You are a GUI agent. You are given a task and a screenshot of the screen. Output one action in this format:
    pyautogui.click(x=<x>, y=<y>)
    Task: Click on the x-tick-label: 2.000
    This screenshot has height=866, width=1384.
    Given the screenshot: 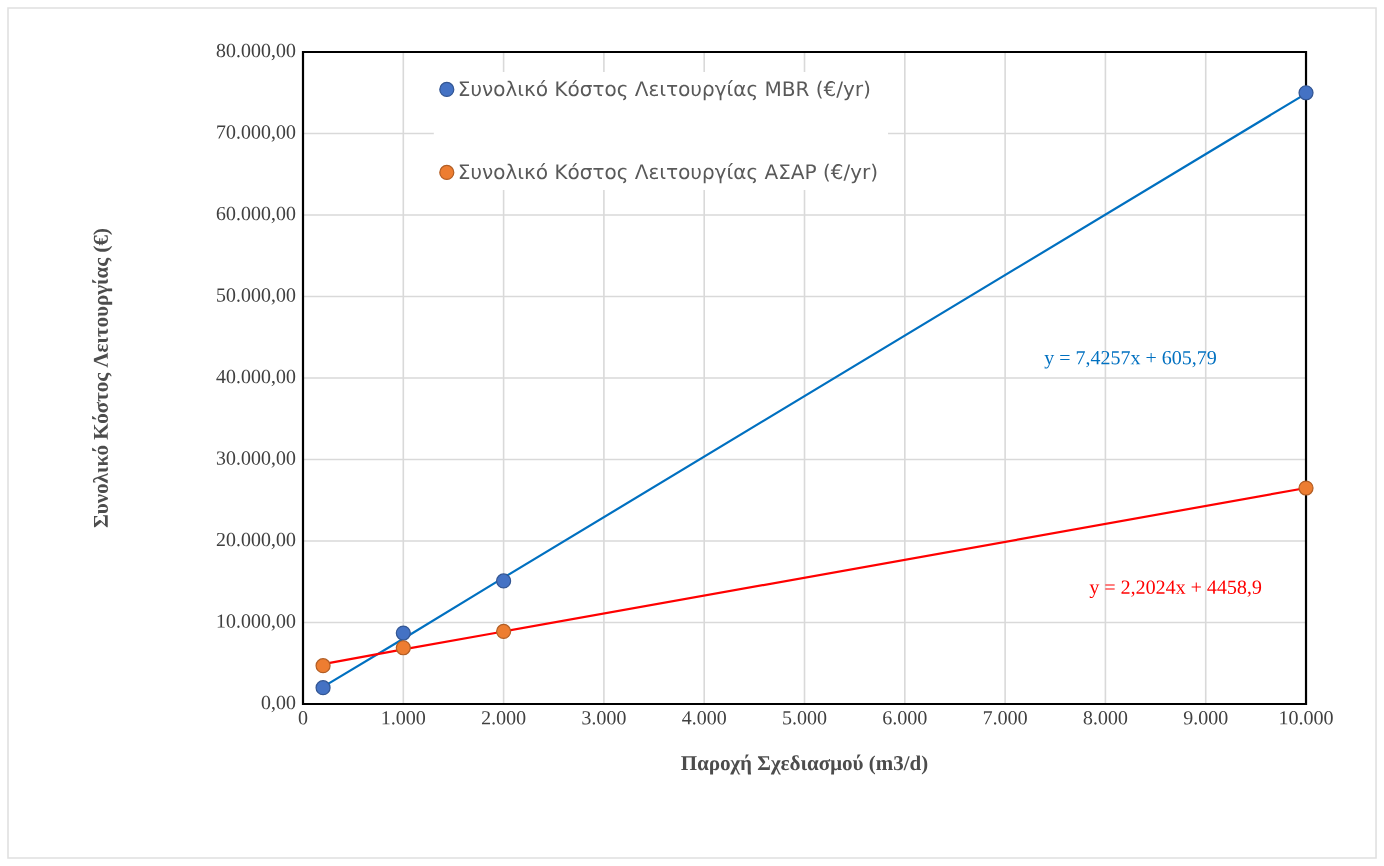 What is the action you would take?
    pyautogui.click(x=503, y=718)
    